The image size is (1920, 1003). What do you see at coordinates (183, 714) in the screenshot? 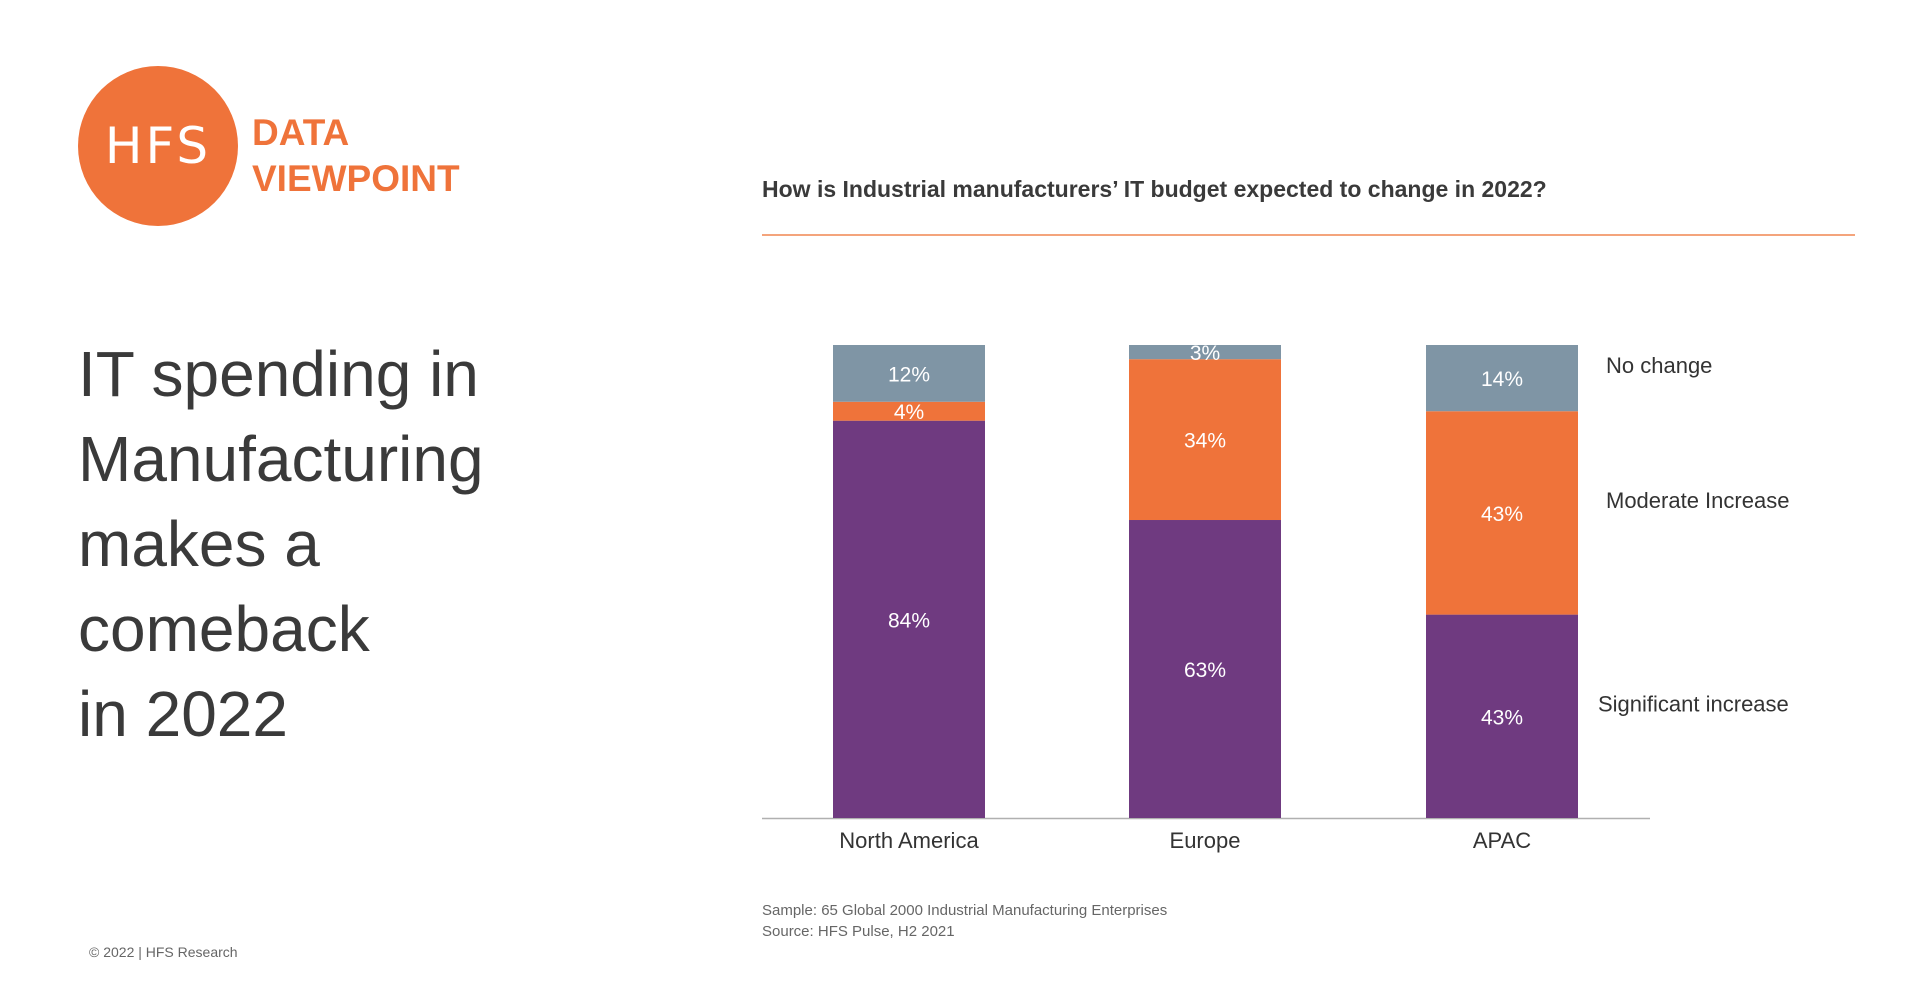
I see `headline-line: in 2022` at bounding box center [183, 714].